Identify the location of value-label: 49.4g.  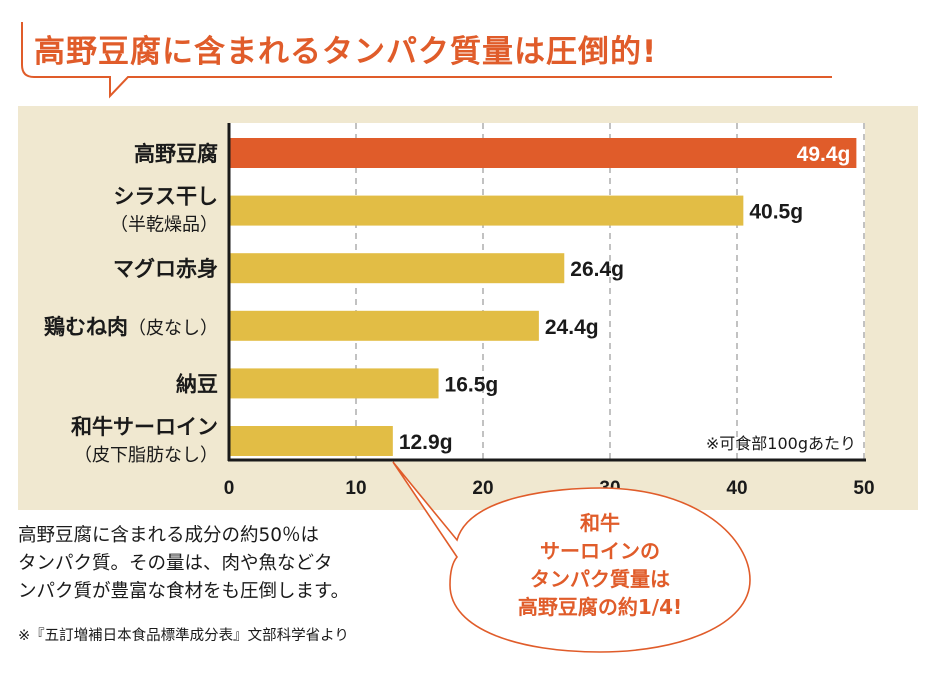
(824, 154).